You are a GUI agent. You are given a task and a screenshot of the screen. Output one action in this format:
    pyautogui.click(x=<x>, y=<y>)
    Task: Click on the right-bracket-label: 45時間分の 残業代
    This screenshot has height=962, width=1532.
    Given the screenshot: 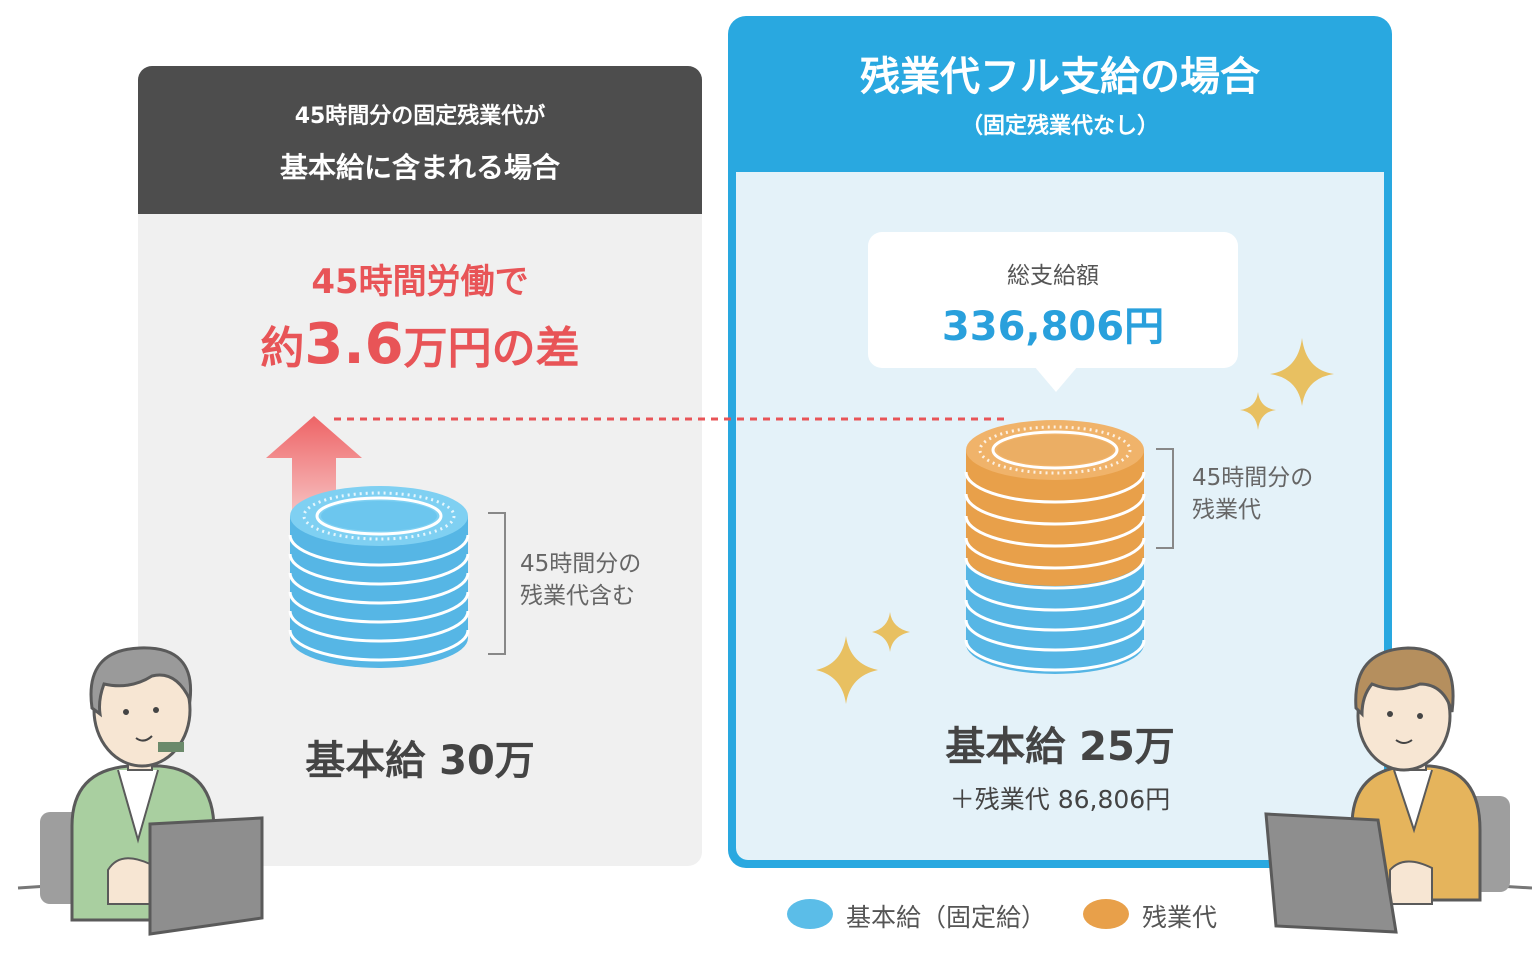 What is the action you would take?
    pyautogui.click(x=1252, y=494)
    